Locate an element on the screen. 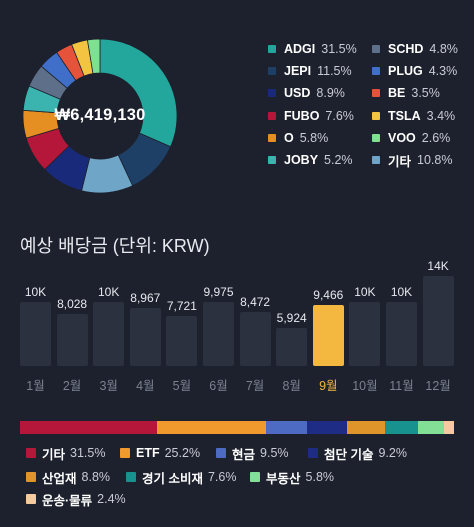 This screenshot has width=474, height=527. legend-percent: 4.8% is located at coordinates (443, 49).